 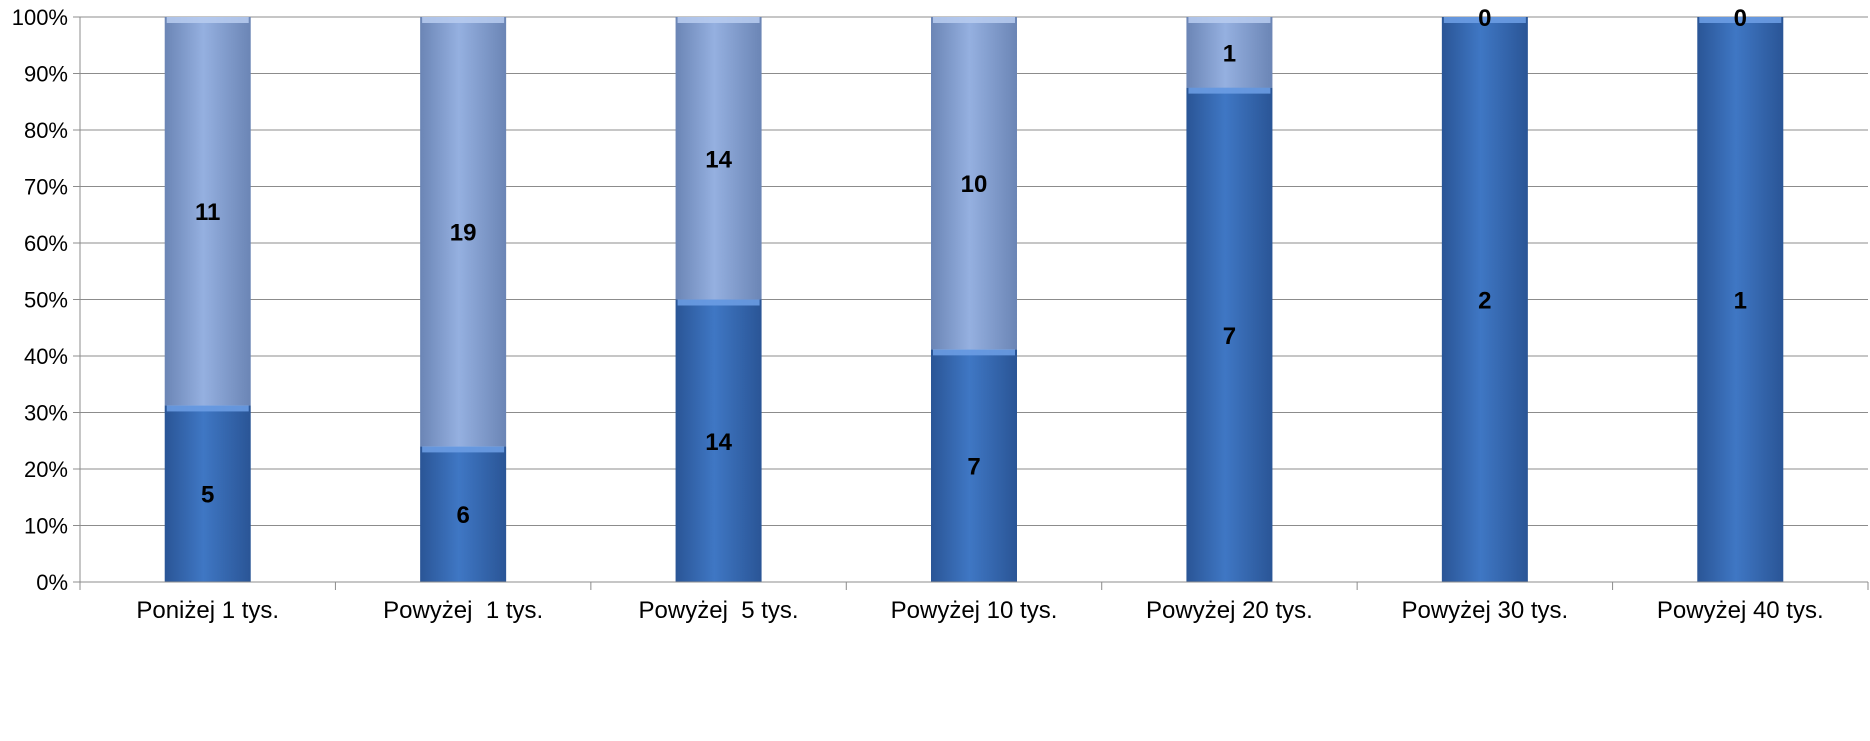 What do you see at coordinates (40, 17) in the screenshot?
I see `y-tick-label: 100%` at bounding box center [40, 17].